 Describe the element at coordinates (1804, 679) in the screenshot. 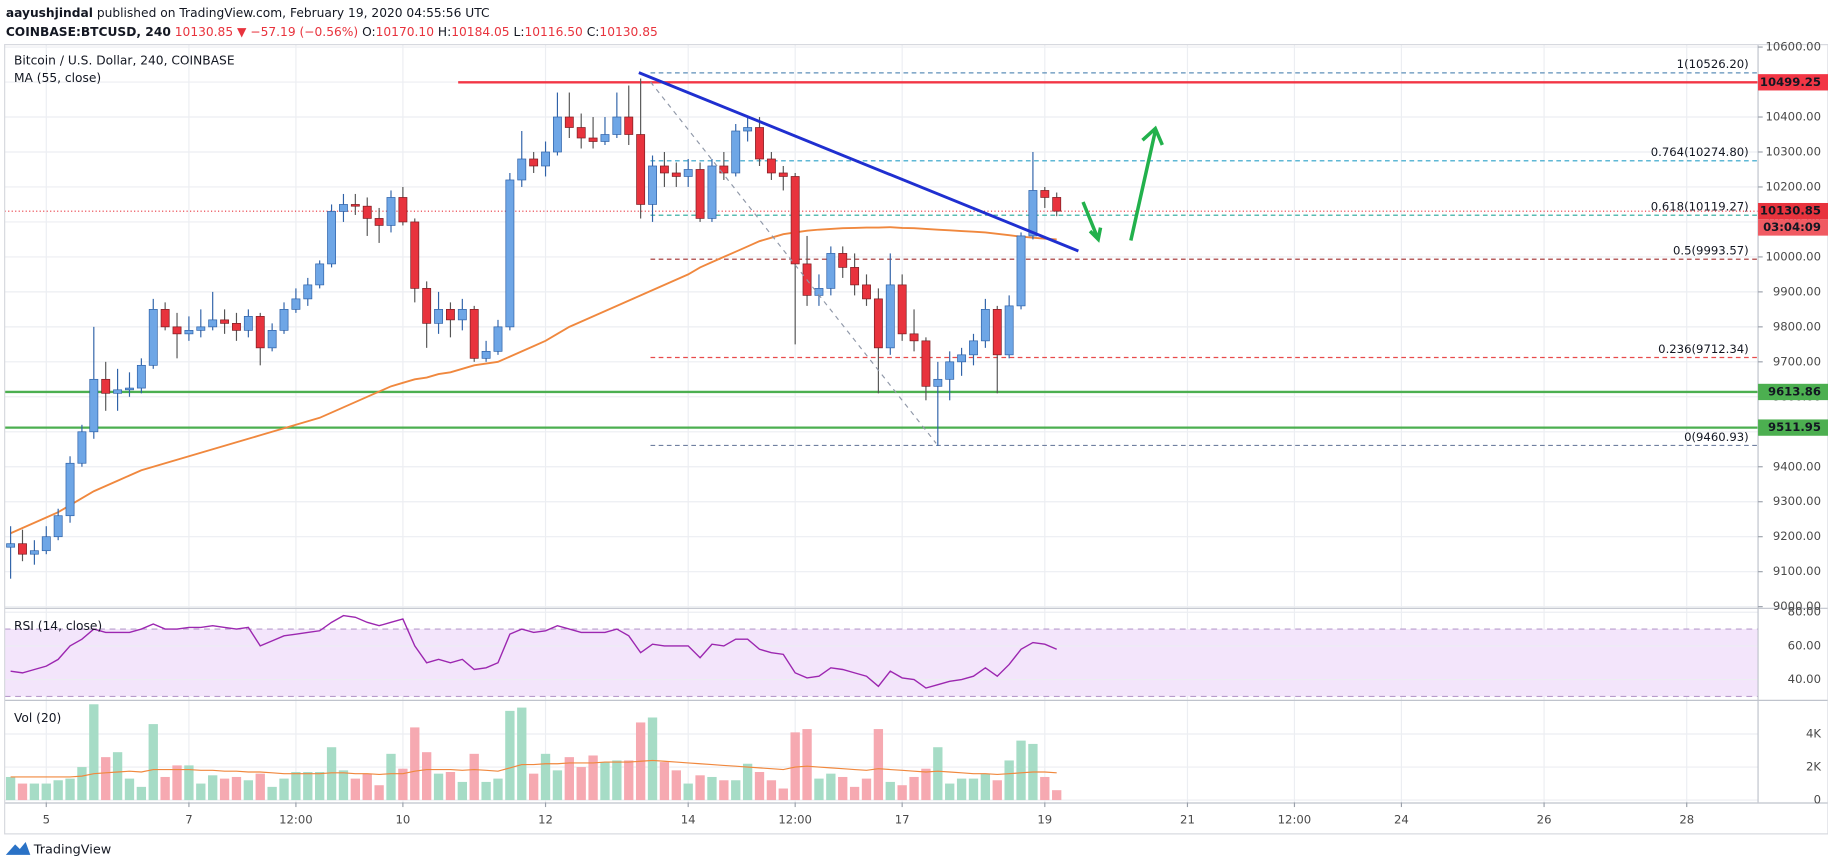

I see `rsi-tick-label: 40.00` at that location.